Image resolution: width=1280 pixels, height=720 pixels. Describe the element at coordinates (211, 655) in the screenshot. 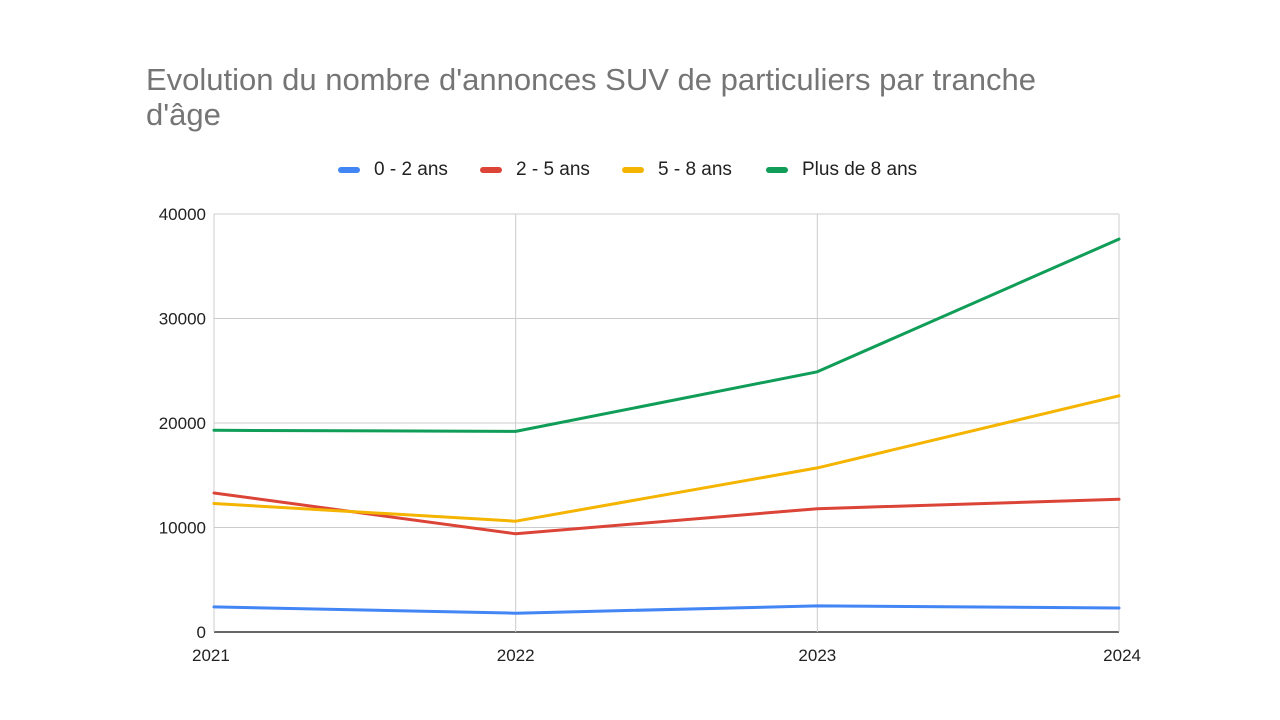

I see `x-tick-label: 2021` at that location.